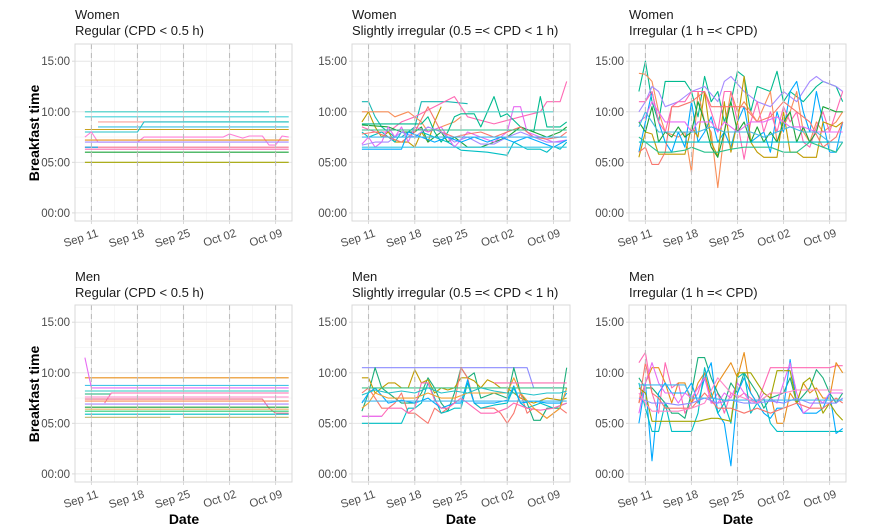 This screenshot has height=531, width=875. Describe the element at coordinates (184, 519) in the screenshot. I see `x-axis-title-left: Date` at that location.